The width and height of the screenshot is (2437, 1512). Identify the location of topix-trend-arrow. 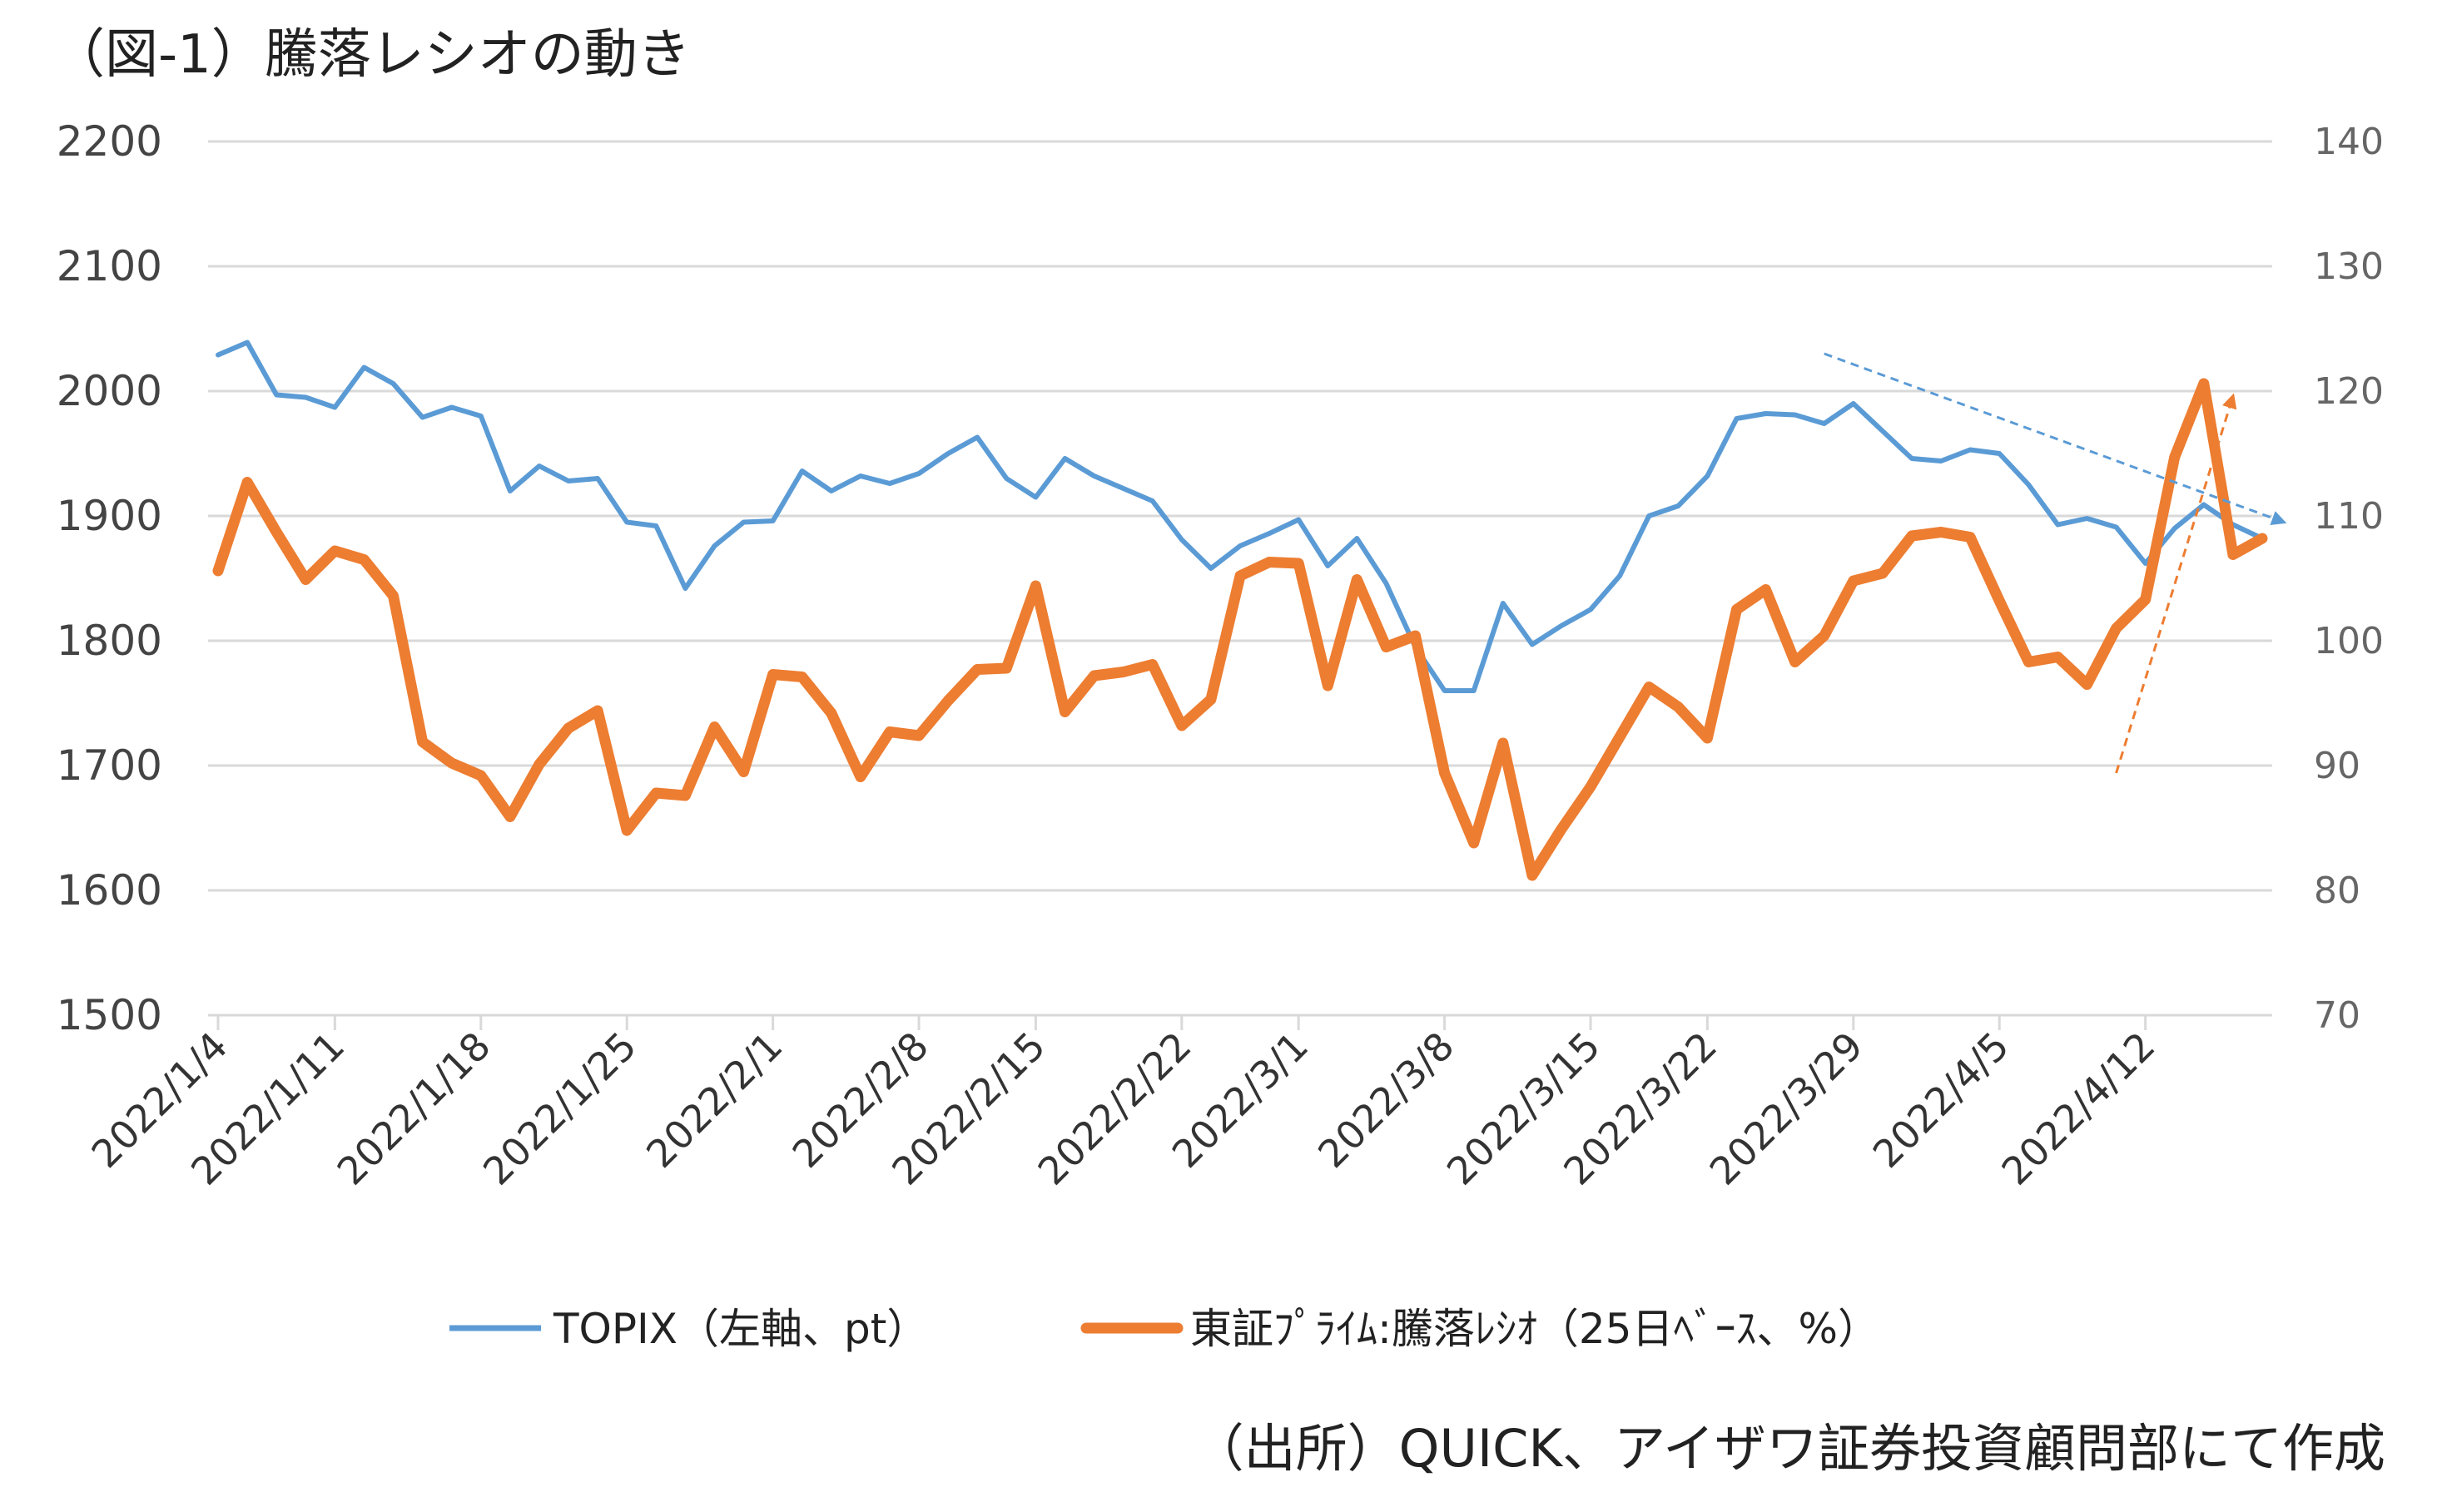
(2055, 438).